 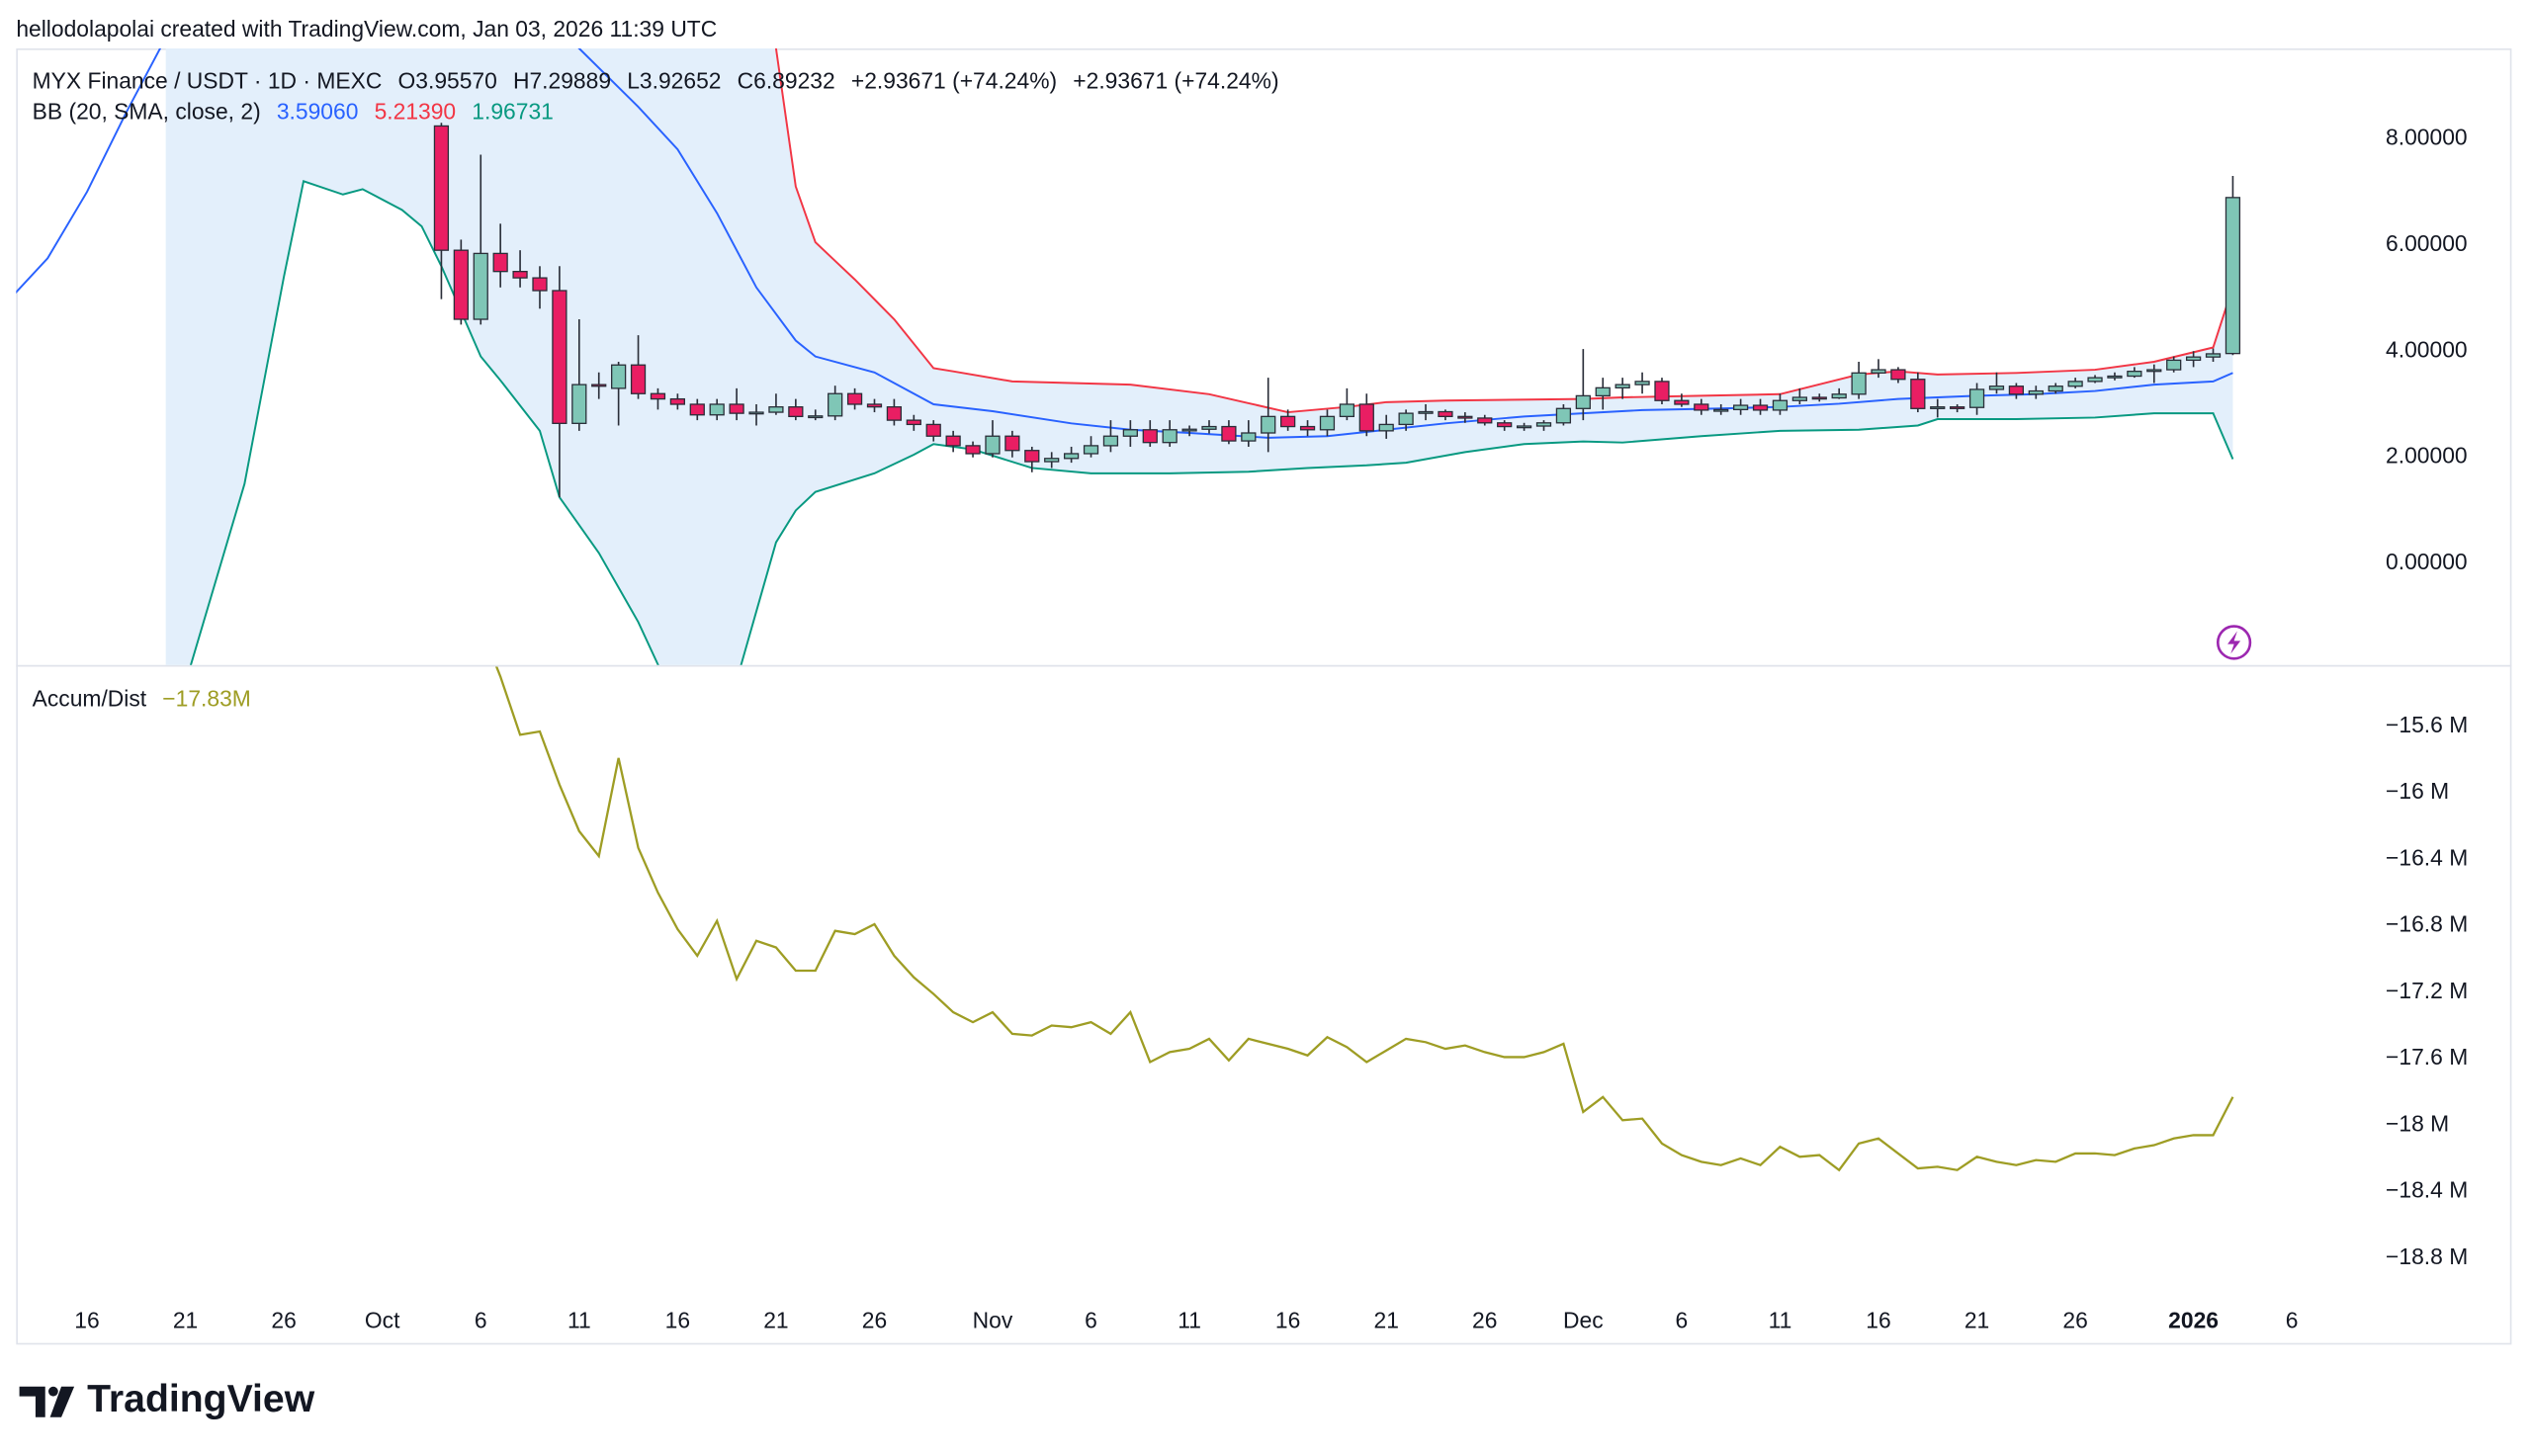 What do you see at coordinates (2427, 561) in the screenshot?
I see `y-tick-label: 0.00000` at bounding box center [2427, 561].